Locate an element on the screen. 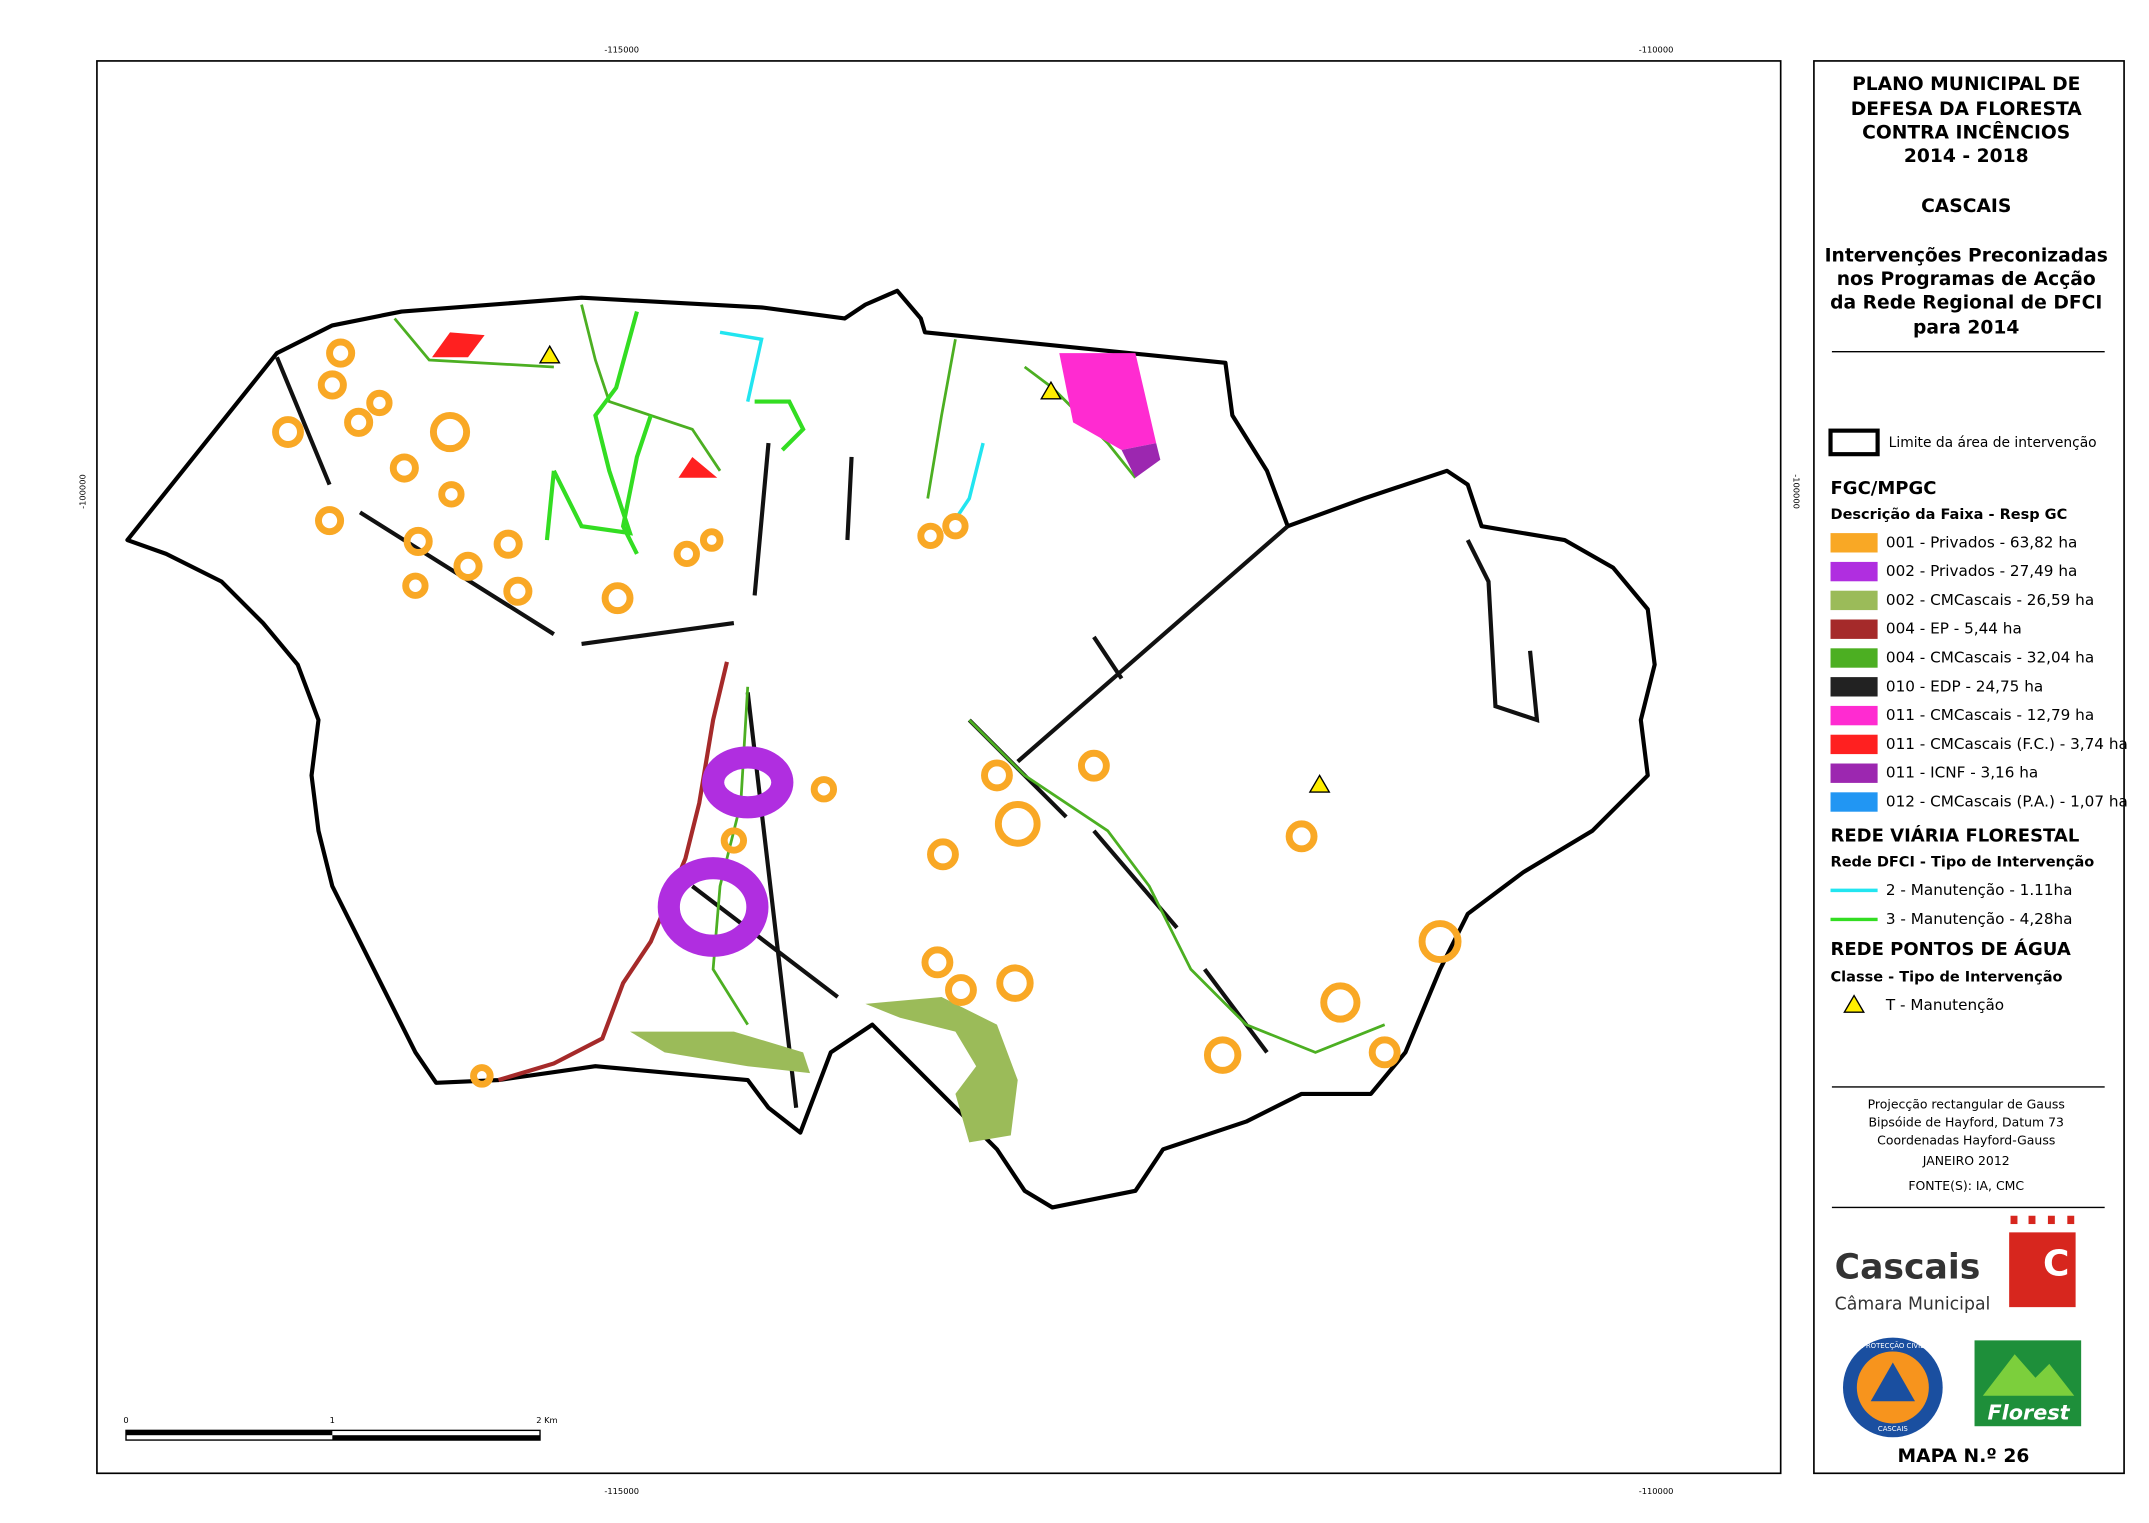 Image resolution: width=2149 pixels, height=1523 pixels. cascais-logo is located at coordinates (2042, 1270).